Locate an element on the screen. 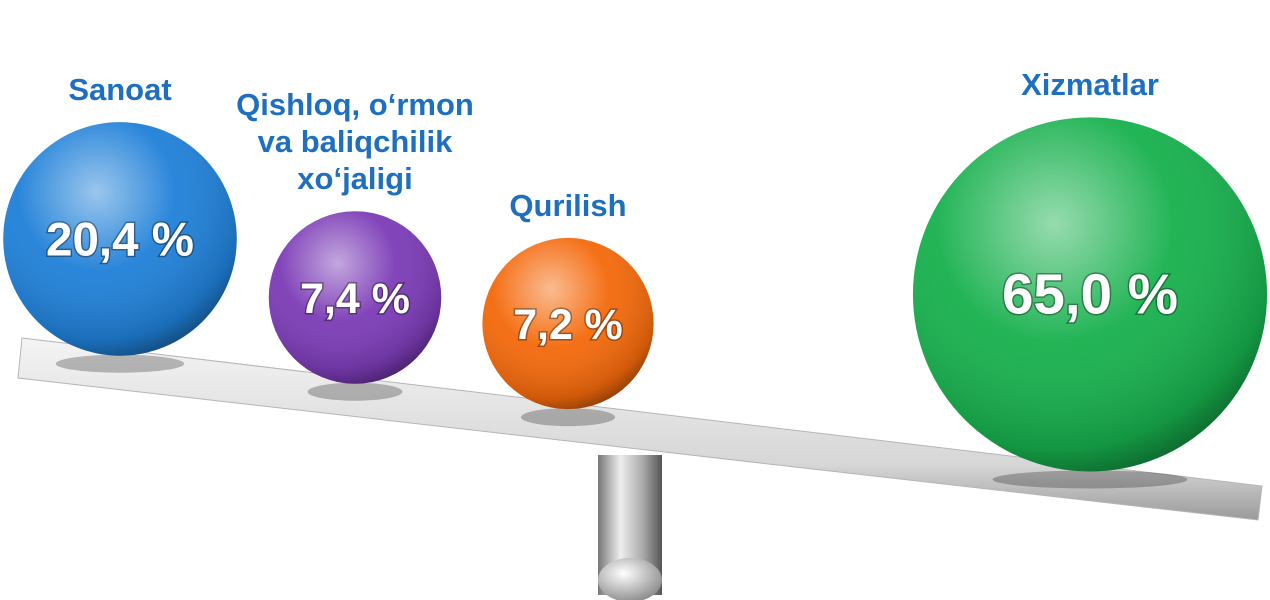 The image size is (1270, 600). seesaw-knob is located at coordinates (630, 579).